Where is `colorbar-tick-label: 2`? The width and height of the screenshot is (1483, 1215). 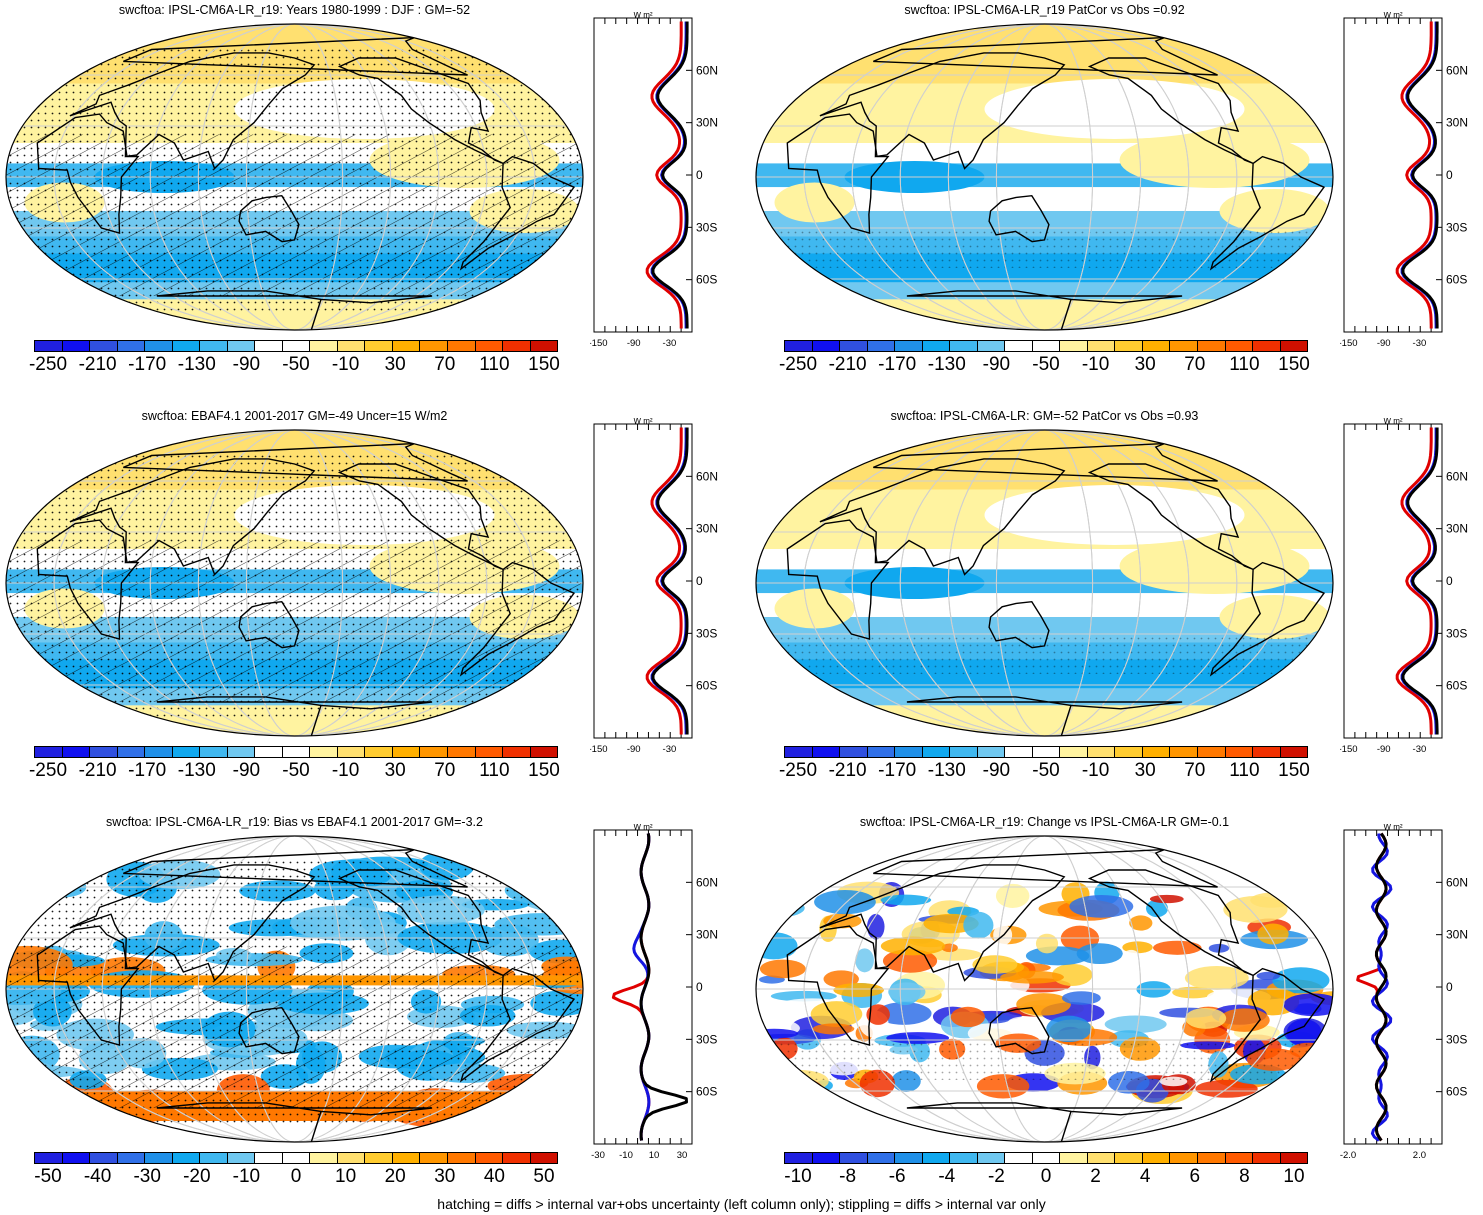 colorbar-tick-label: 2 is located at coordinates (1095, 1176).